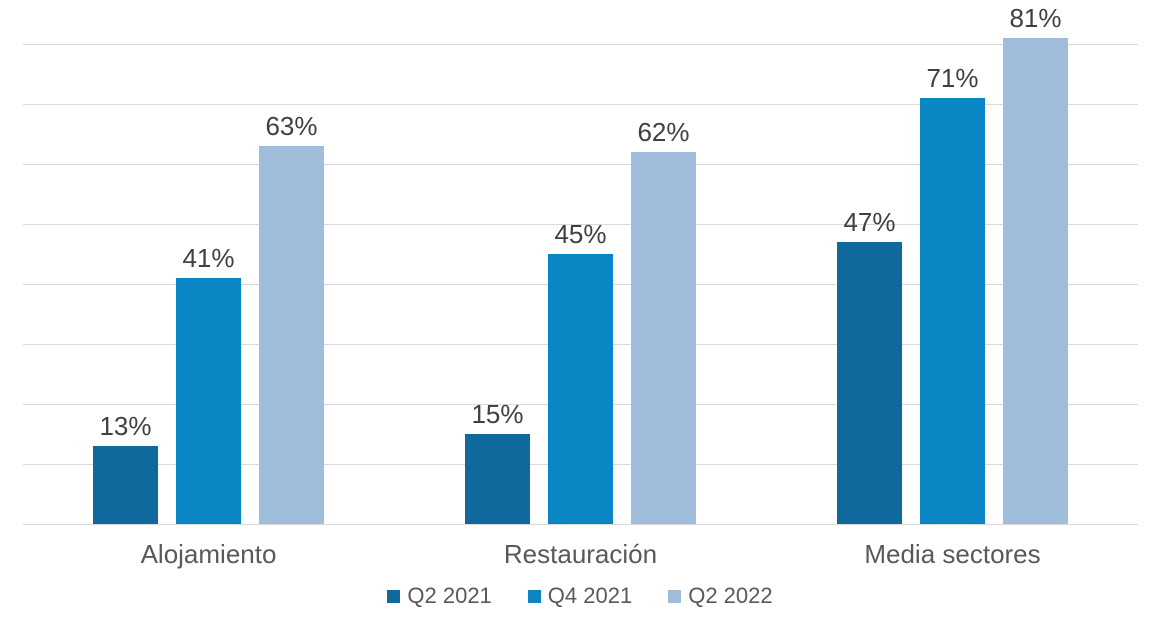  Describe the element at coordinates (952, 554) in the screenshot. I see `category-label-media-sectores: Media sectores` at that location.